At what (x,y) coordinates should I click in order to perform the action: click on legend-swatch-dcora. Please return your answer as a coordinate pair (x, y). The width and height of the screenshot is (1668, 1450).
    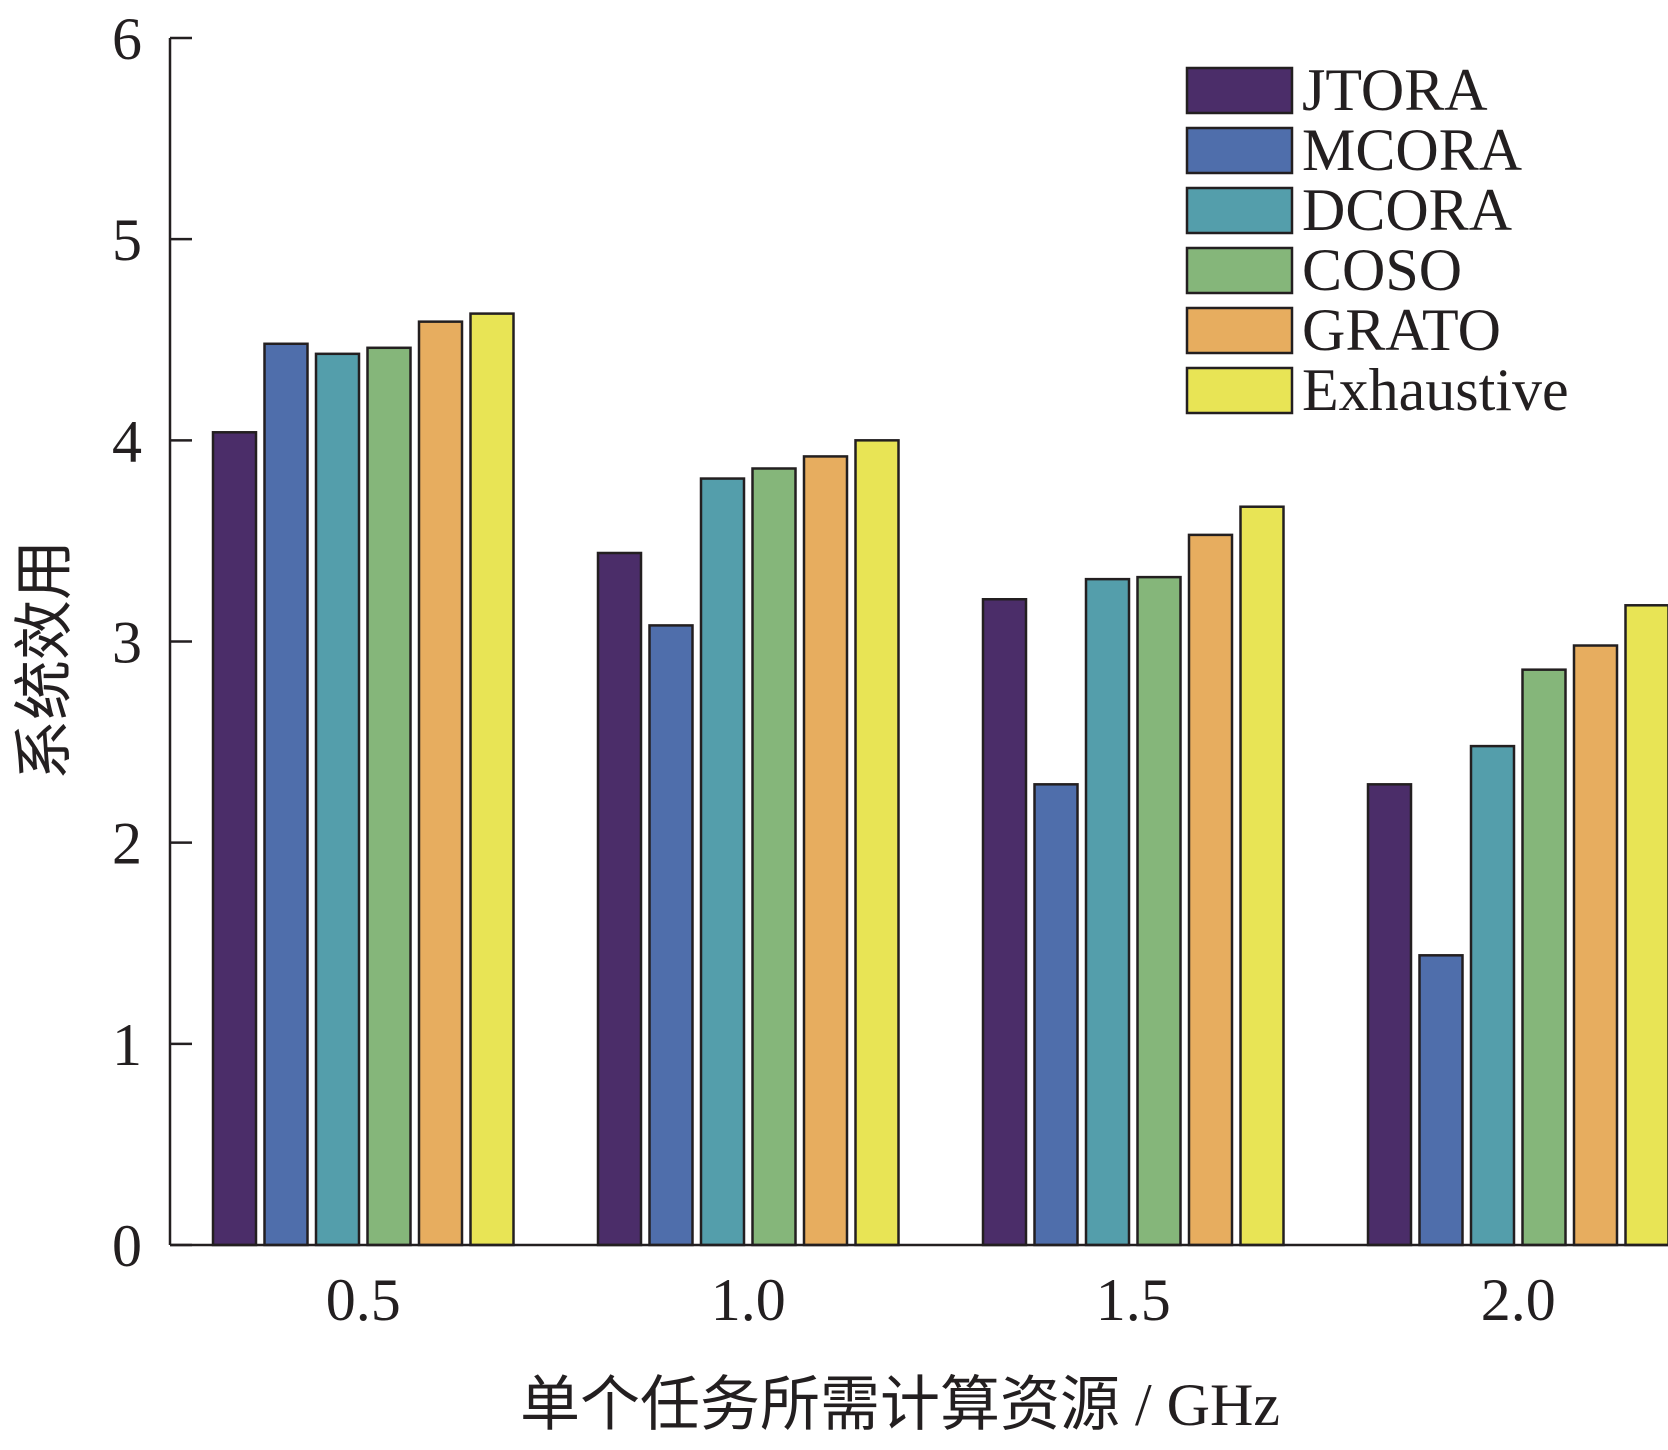
    Looking at the image, I should click on (1239, 210).